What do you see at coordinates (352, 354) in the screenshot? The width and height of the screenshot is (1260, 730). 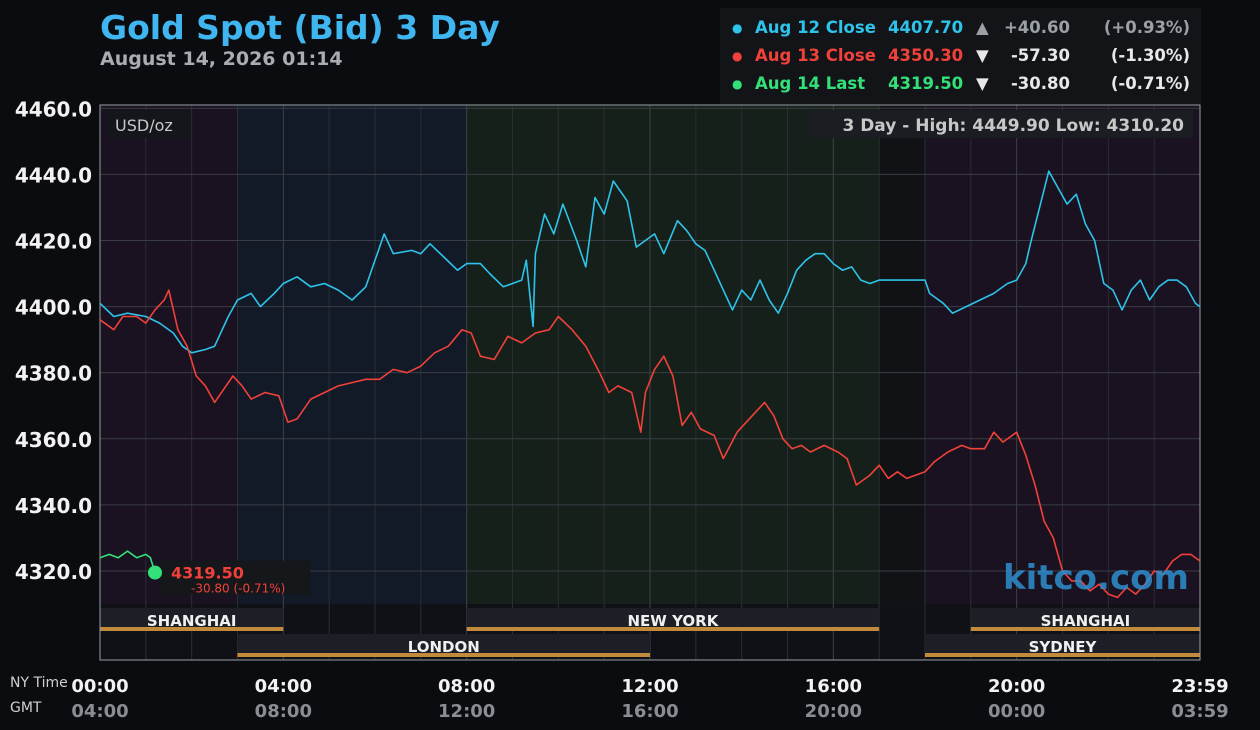 I see `london-session-band` at bounding box center [352, 354].